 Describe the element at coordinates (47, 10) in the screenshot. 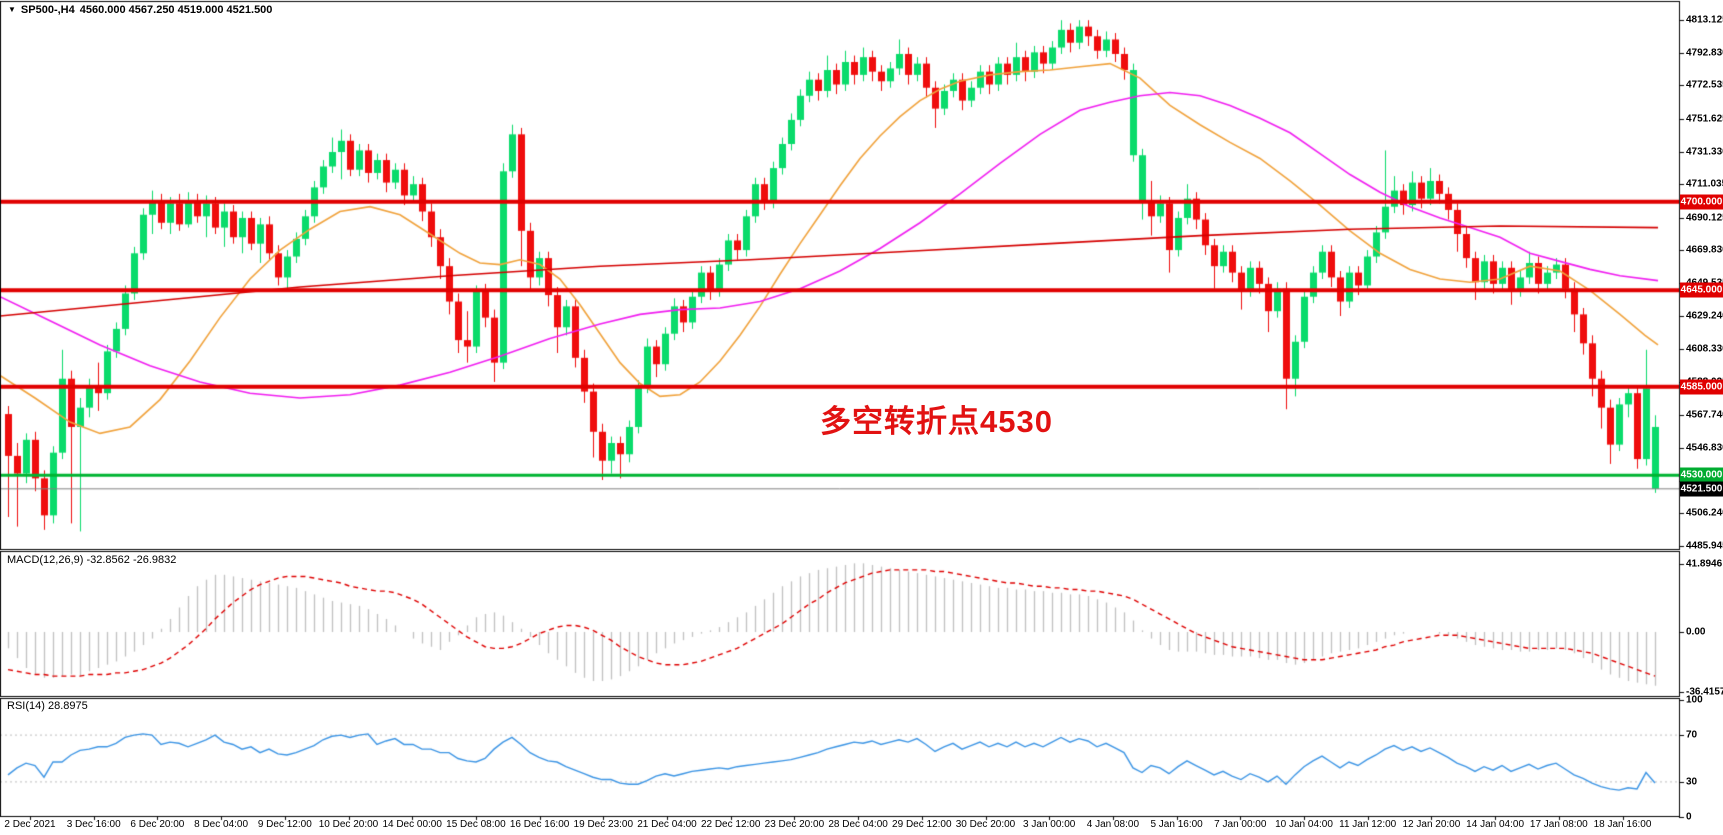

I see `symbol-title: SP500-,H4` at that location.